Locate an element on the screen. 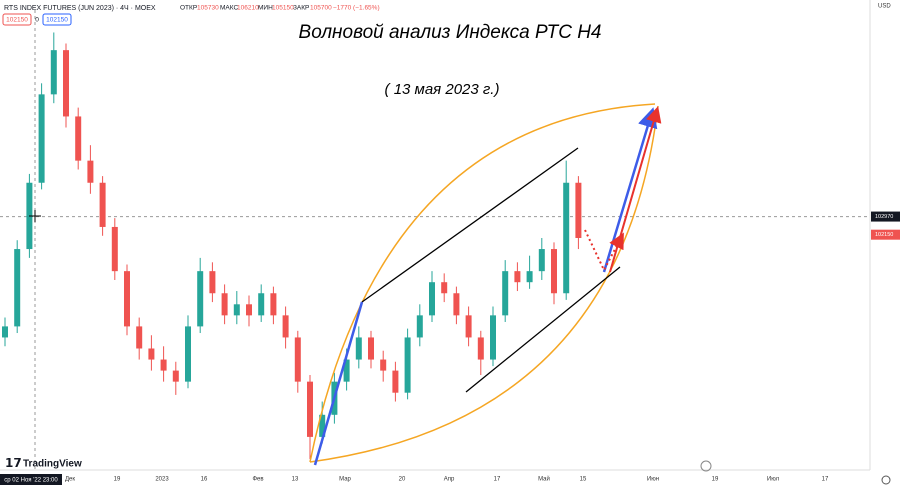 This screenshot has height=493, width=900. settings-button is located at coordinates (886, 480).